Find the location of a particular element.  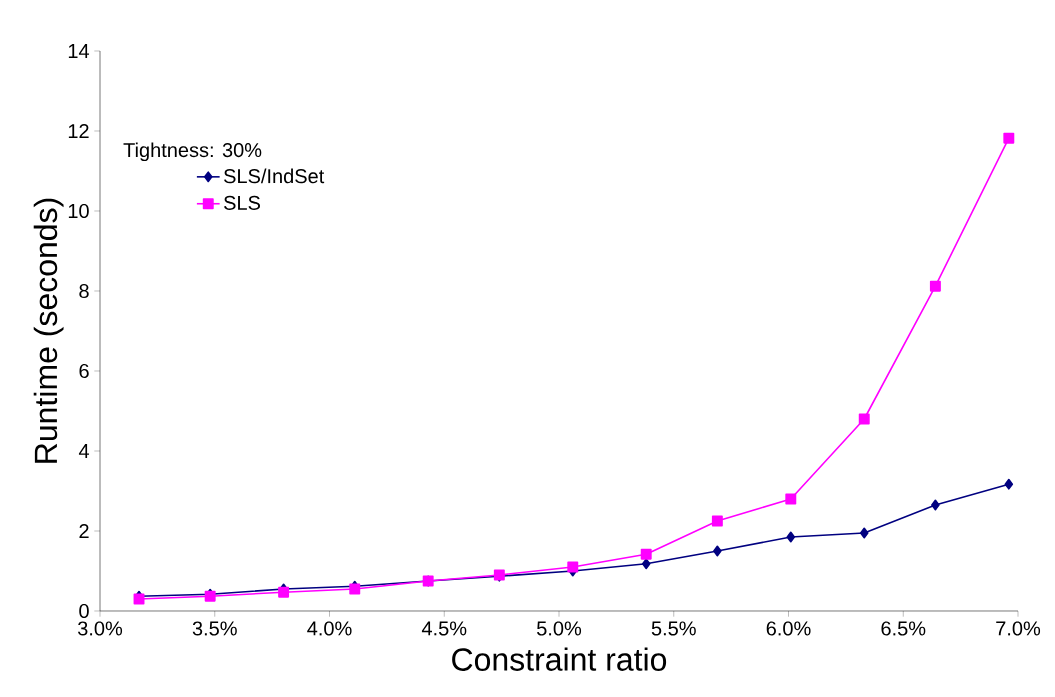

y-tick-label: 0 is located at coordinates (84, 611).